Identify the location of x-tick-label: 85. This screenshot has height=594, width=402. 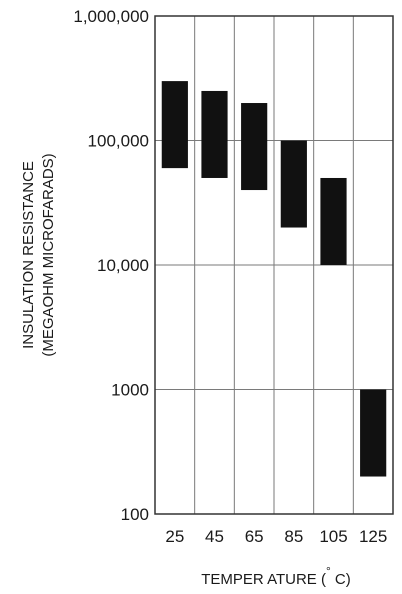
(293, 536).